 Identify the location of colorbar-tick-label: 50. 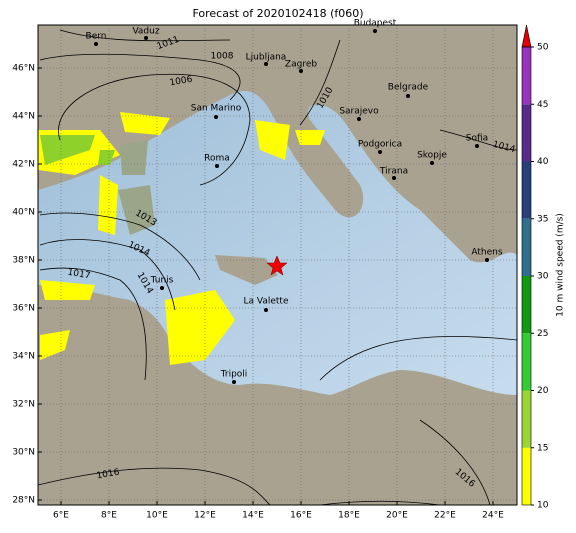
(543, 48).